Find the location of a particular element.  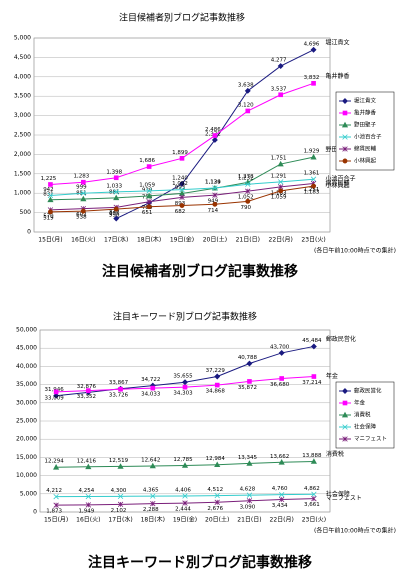

value-label: 1,183 is located at coordinates (312, 193).